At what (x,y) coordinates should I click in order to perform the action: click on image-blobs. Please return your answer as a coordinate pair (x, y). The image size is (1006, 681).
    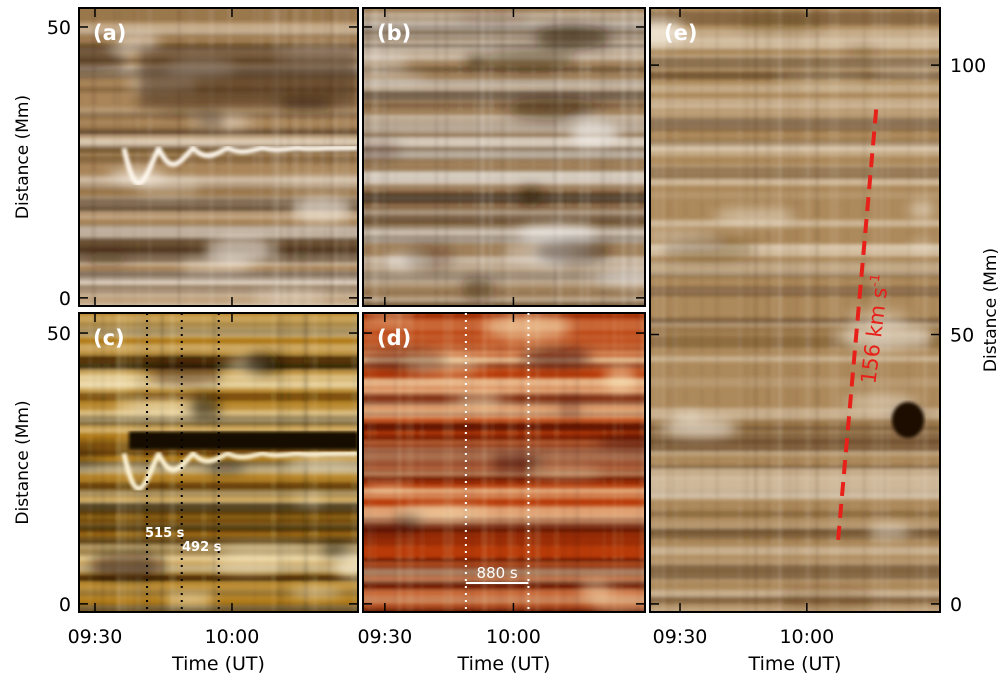
    Looking at the image, I should click on (504, 156).